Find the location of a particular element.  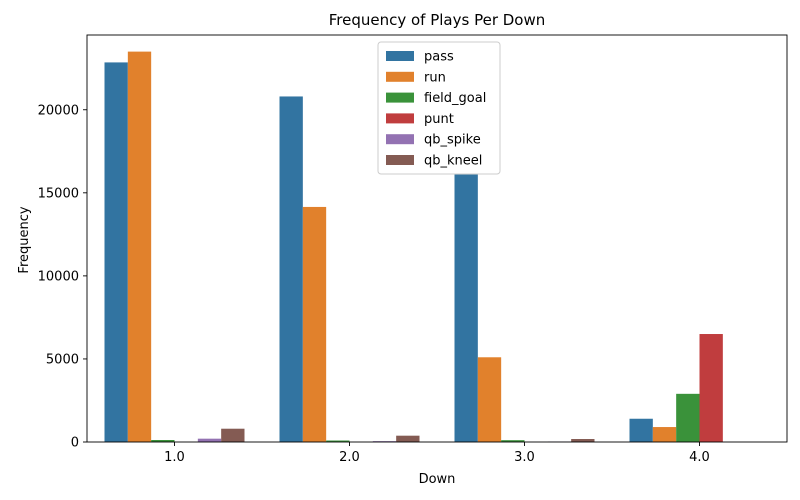

chart-title: Frequency of Plays Per Down is located at coordinates (437, 20).